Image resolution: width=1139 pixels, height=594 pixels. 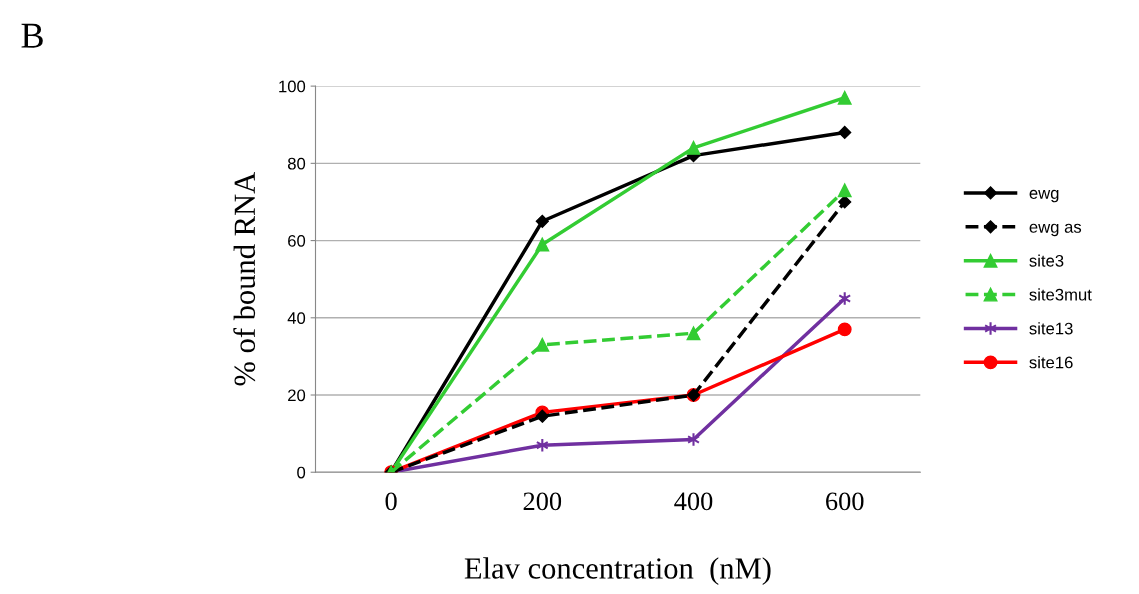 What do you see at coordinates (296, 318) in the screenshot?
I see `y-tick-label: 40` at bounding box center [296, 318].